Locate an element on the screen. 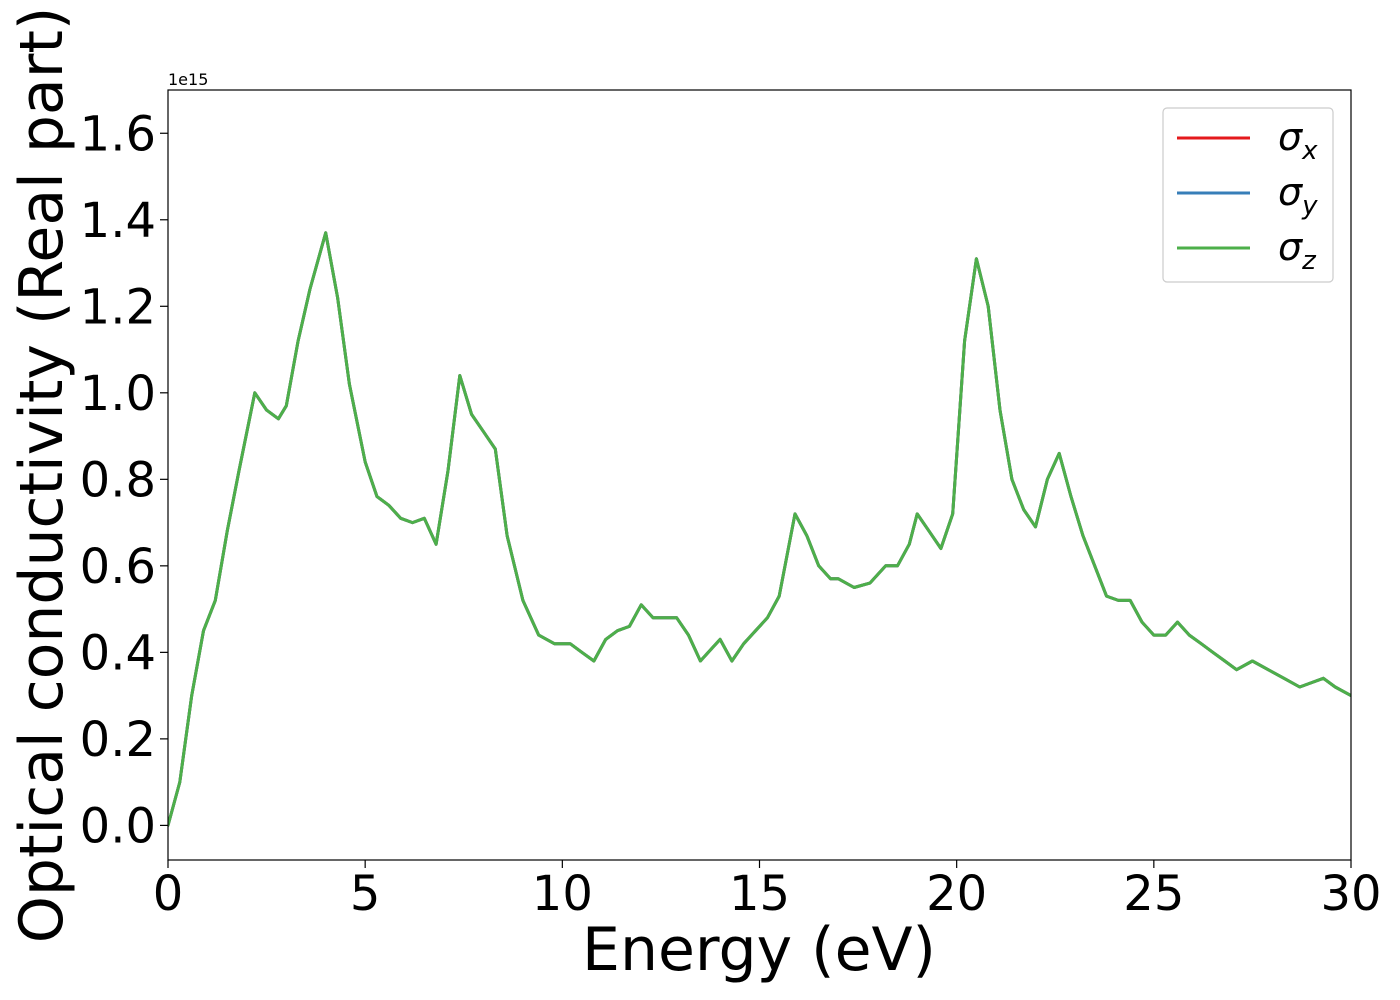  y-tick-label: 0.6 is located at coordinates (118, 567).